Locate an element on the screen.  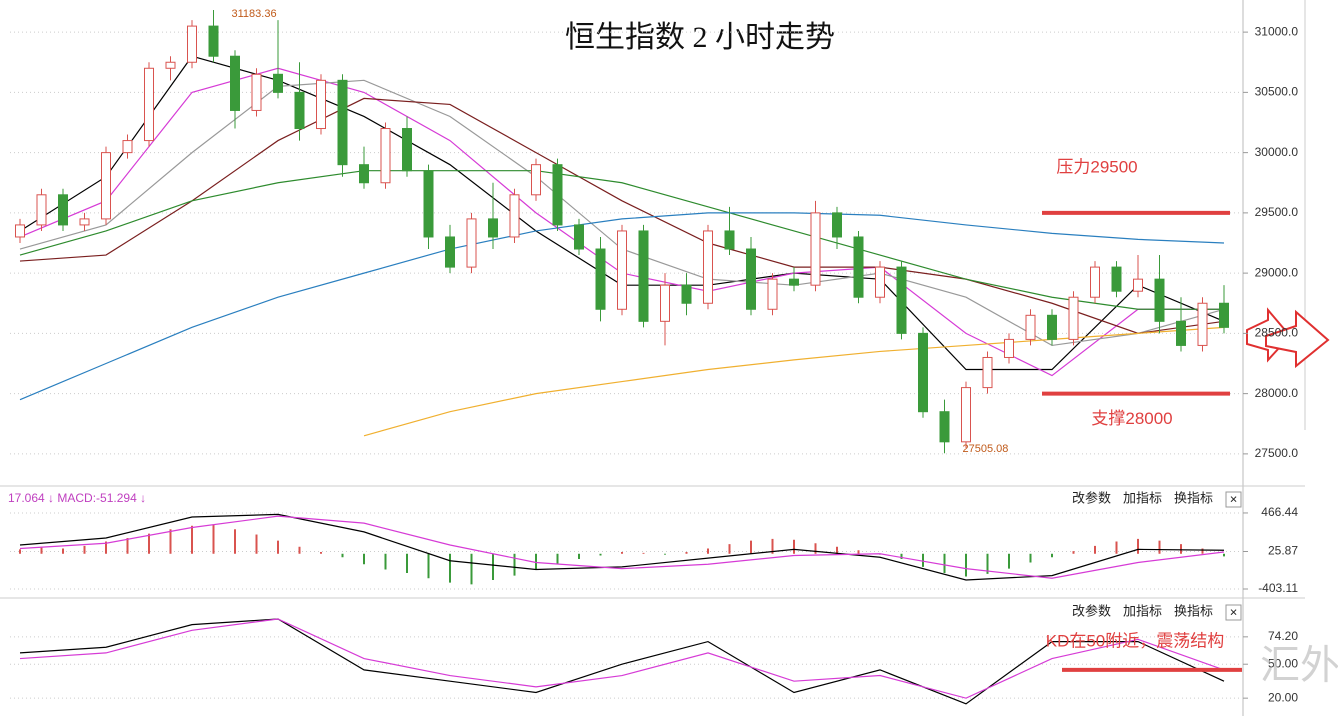
arrow-icon is located at coordinates (1297, 339).